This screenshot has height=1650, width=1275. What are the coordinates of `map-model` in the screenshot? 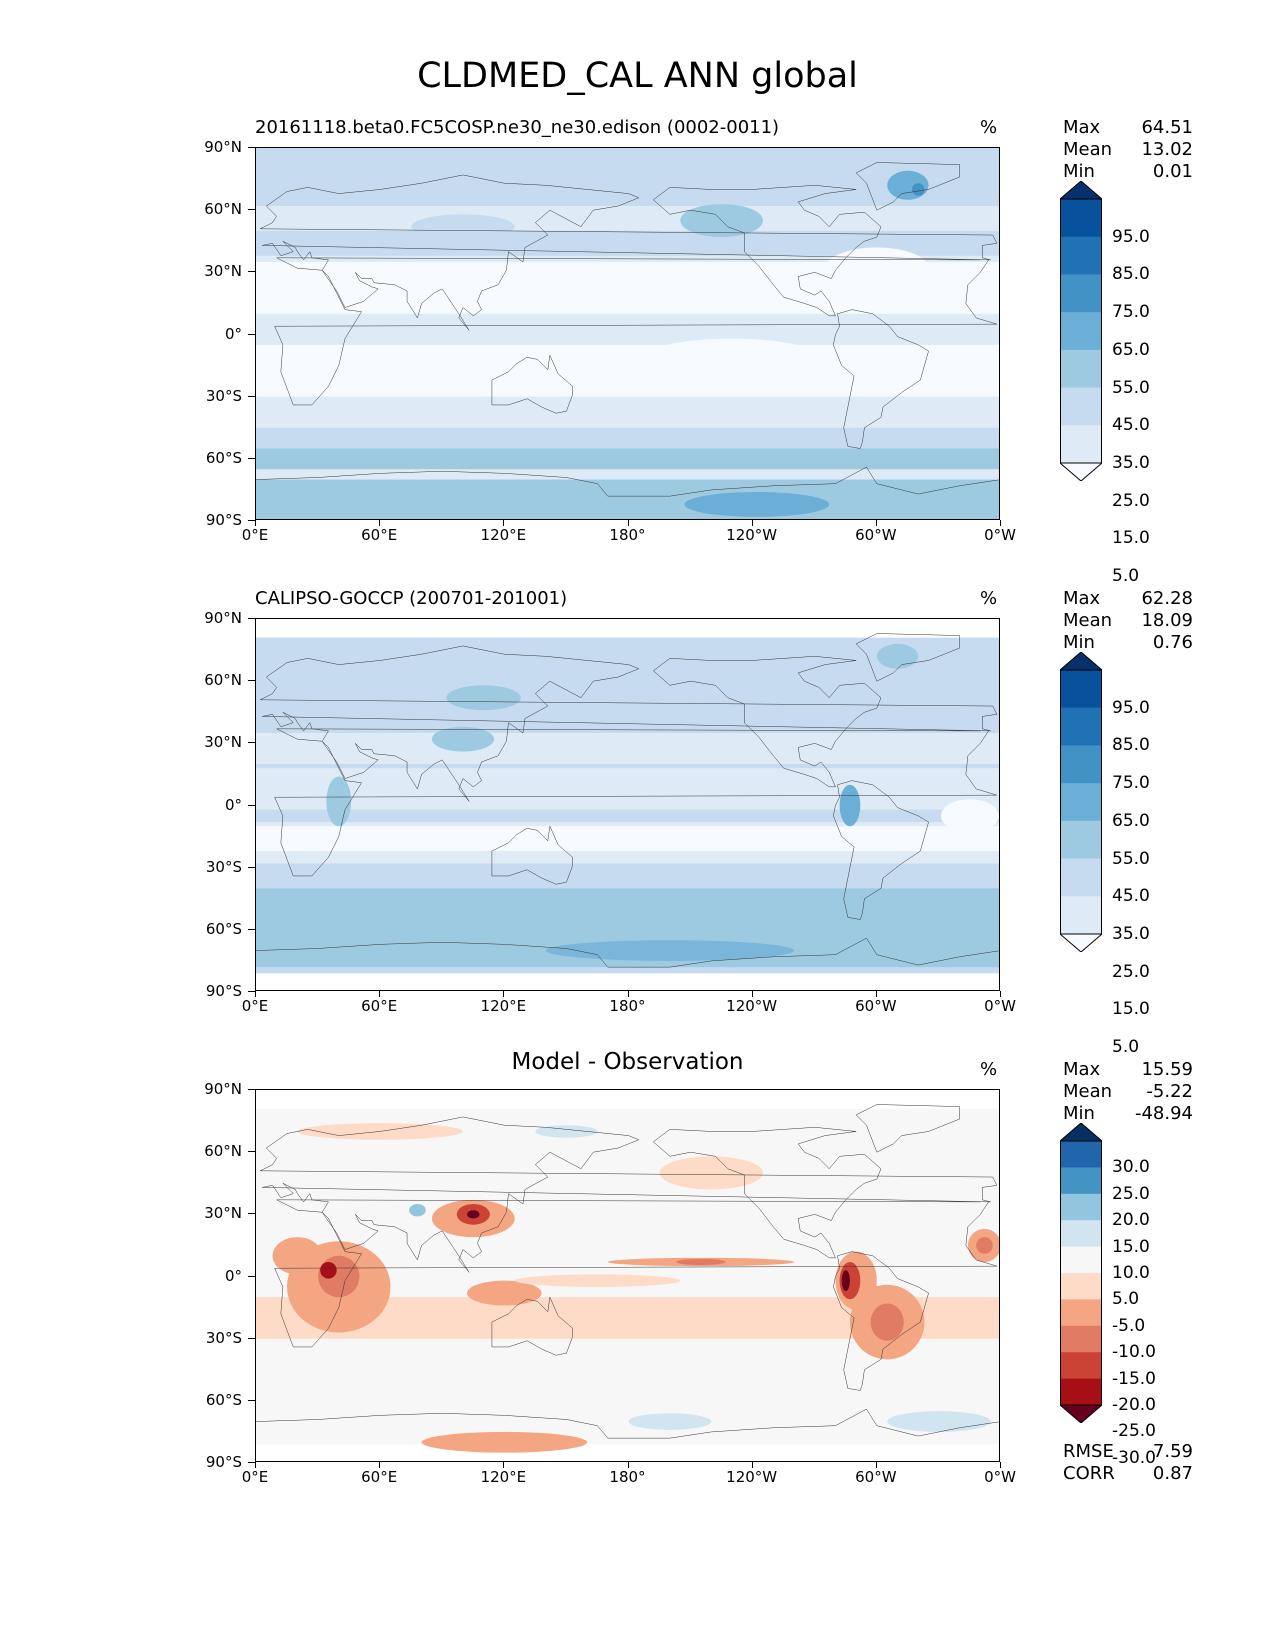 It's located at (627, 333).